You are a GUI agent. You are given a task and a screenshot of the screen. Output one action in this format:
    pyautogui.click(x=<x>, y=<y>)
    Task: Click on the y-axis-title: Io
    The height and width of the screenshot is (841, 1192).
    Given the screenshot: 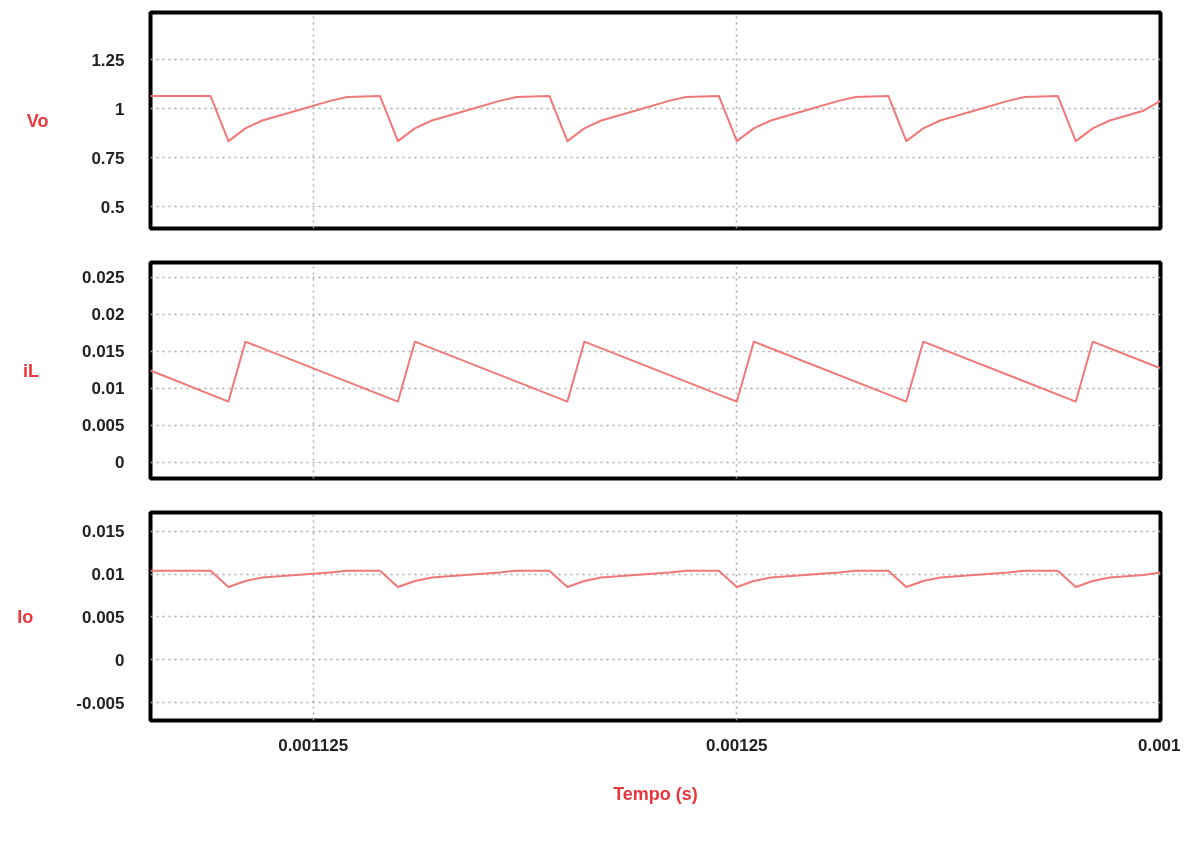 What is the action you would take?
    pyautogui.click(x=25, y=616)
    